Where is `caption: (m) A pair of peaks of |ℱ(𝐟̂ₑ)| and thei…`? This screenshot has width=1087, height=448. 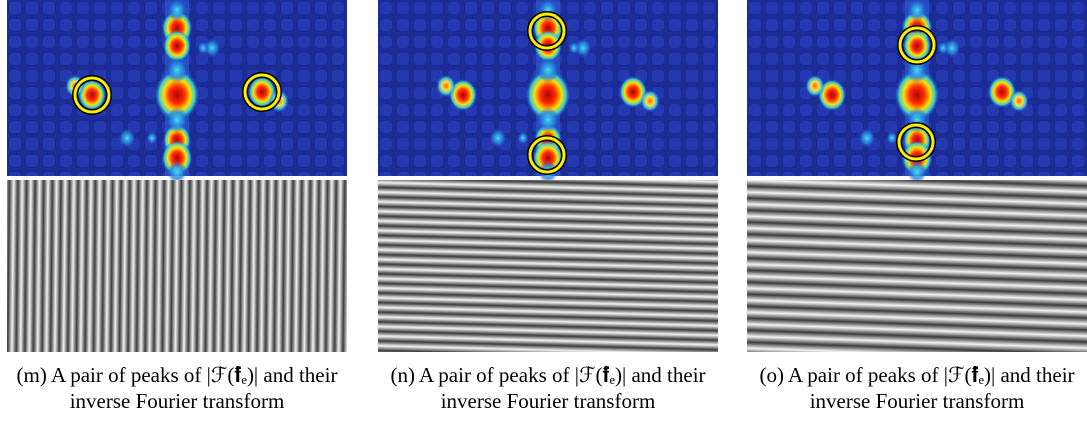
caption: (m) A pair of peaks of |ℱ(𝐟̂ₑ)| and thei… is located at coordinates (177, 388).